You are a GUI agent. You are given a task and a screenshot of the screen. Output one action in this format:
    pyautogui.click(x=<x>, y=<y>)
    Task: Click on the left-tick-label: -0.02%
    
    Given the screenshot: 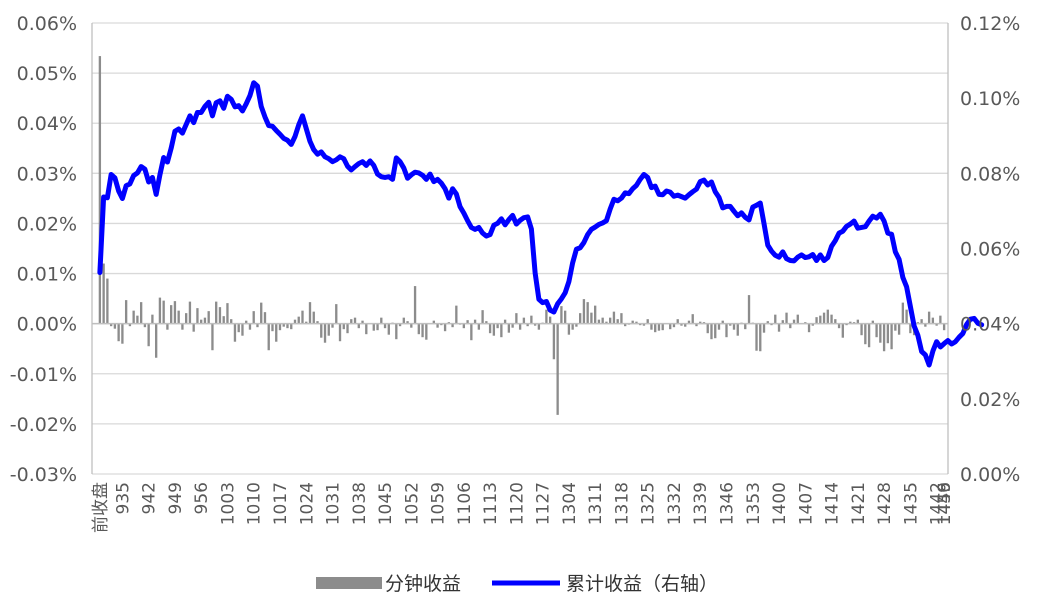 What is the action you would take?
    pyautogui.click(x=43, y=425)
    